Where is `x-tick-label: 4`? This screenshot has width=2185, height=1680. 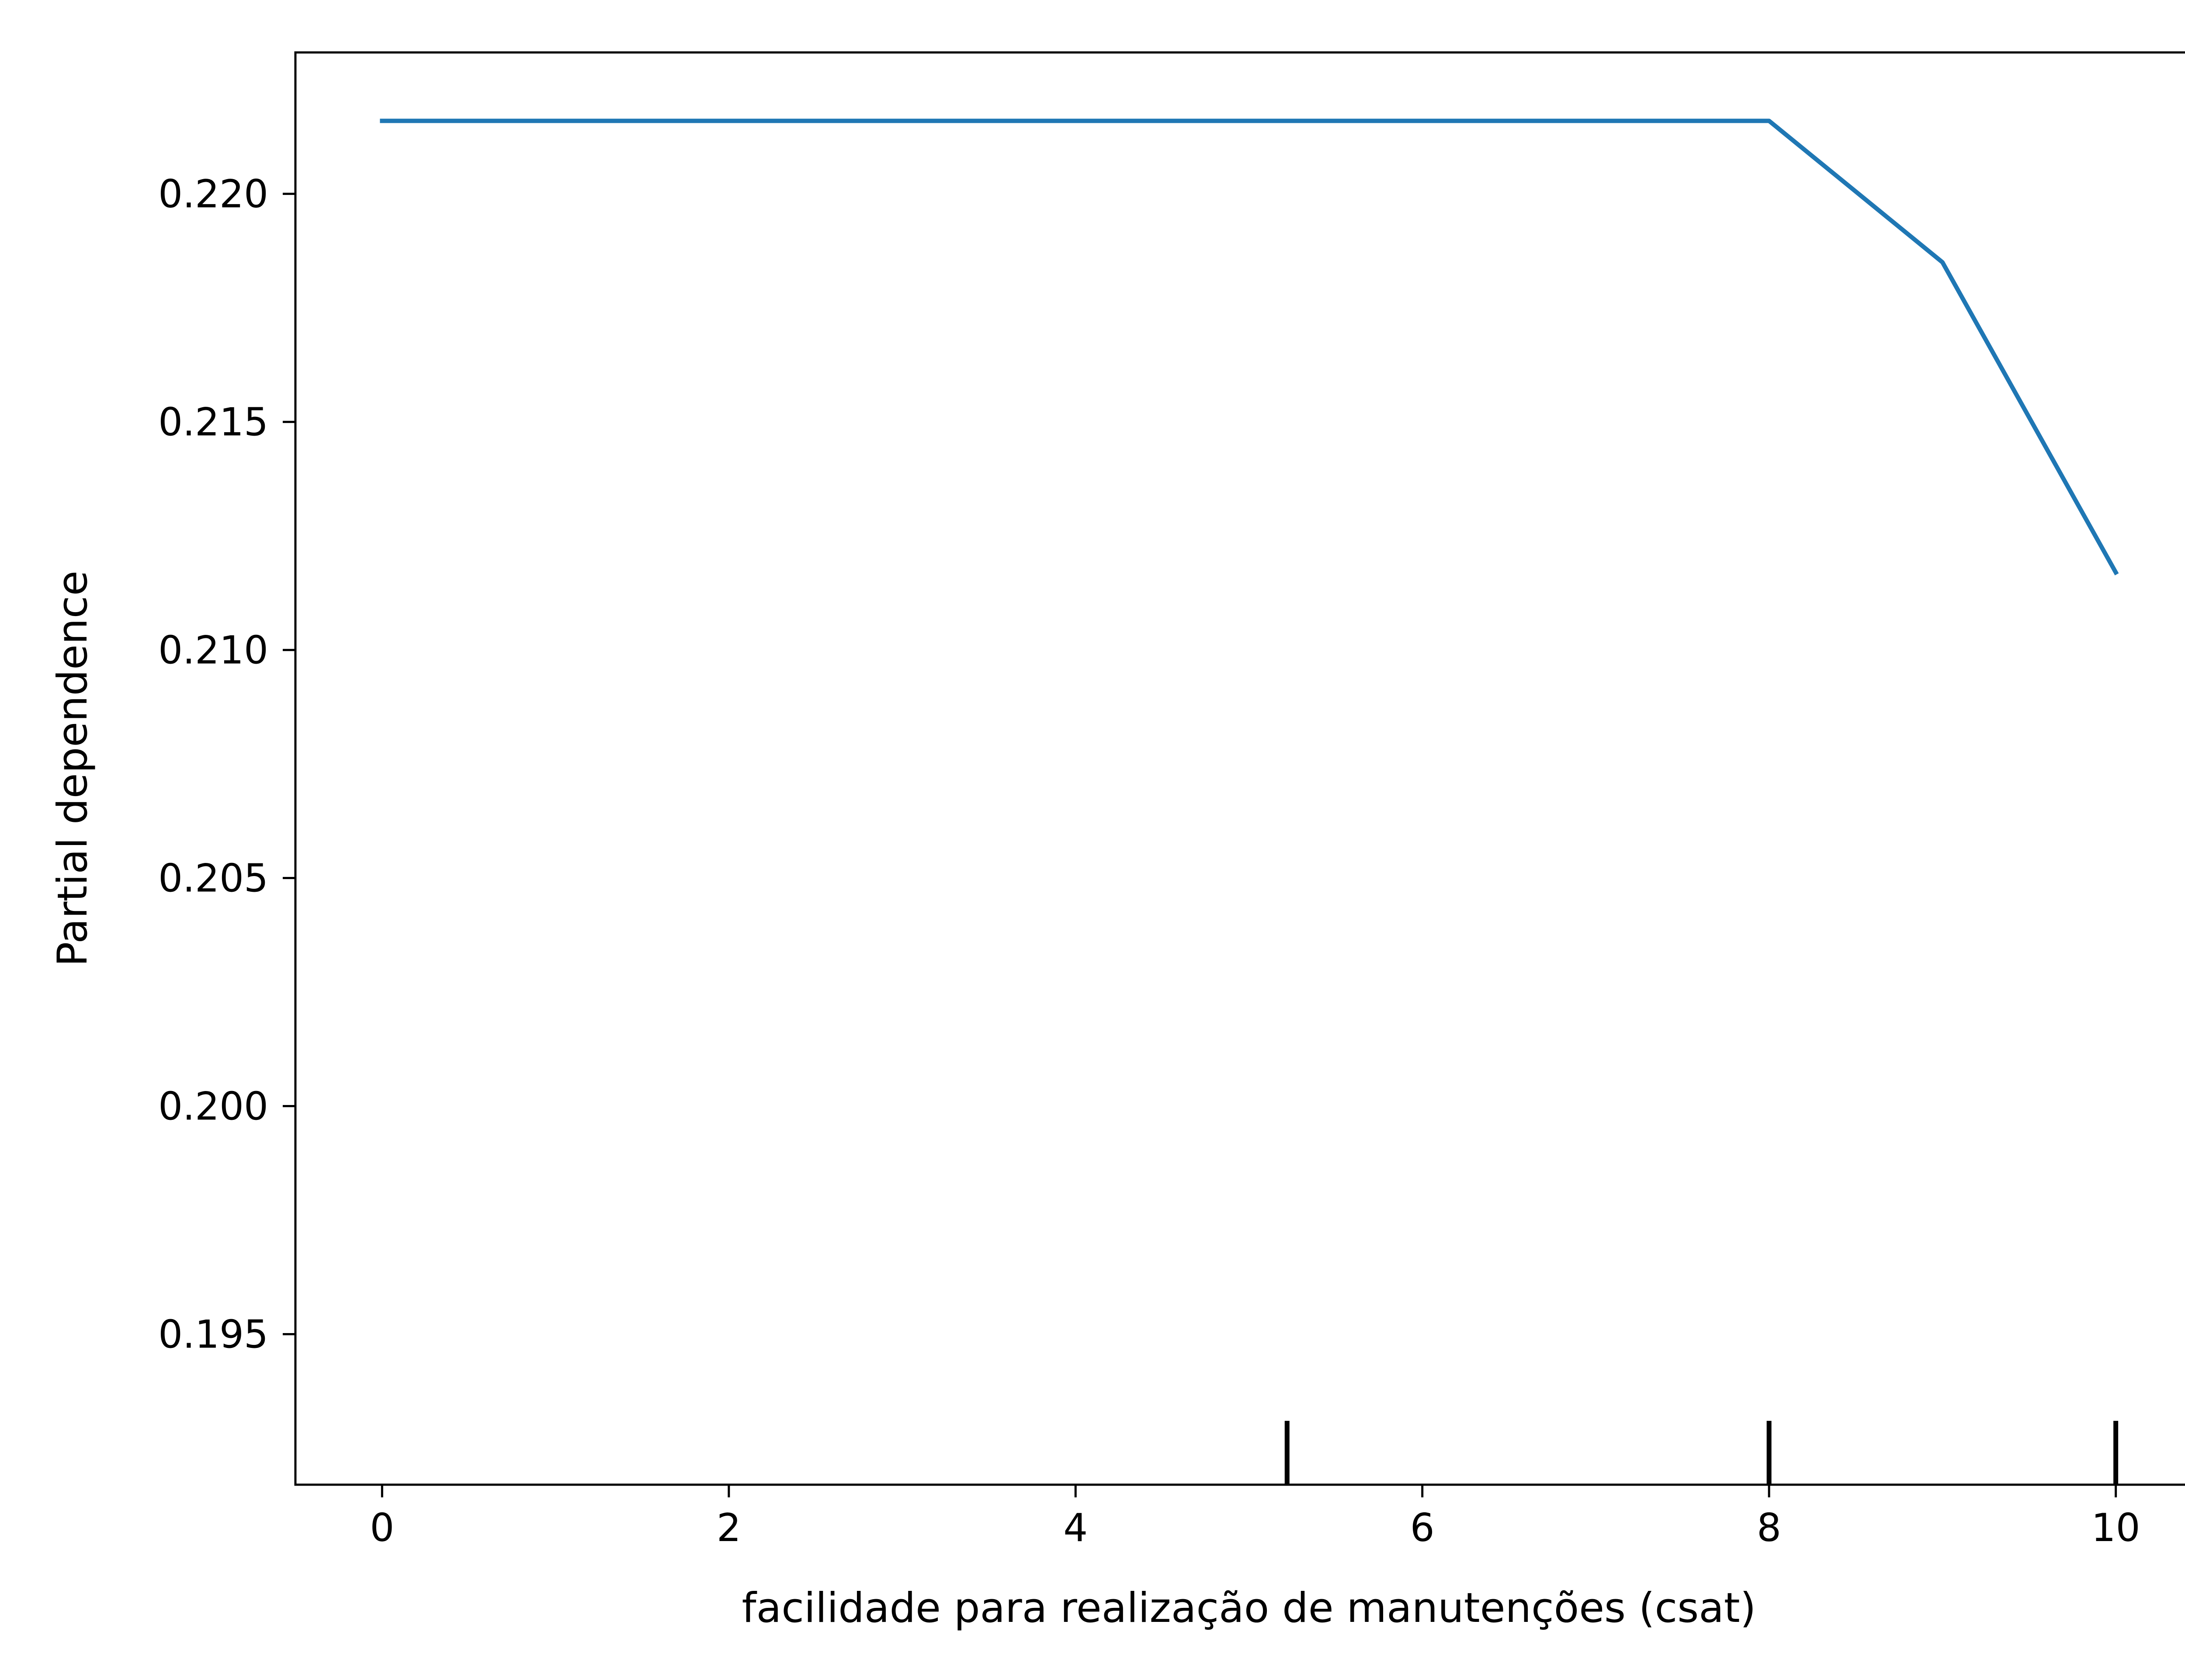
x-tick-label: 4 is located at coordinates (1075, 1527).